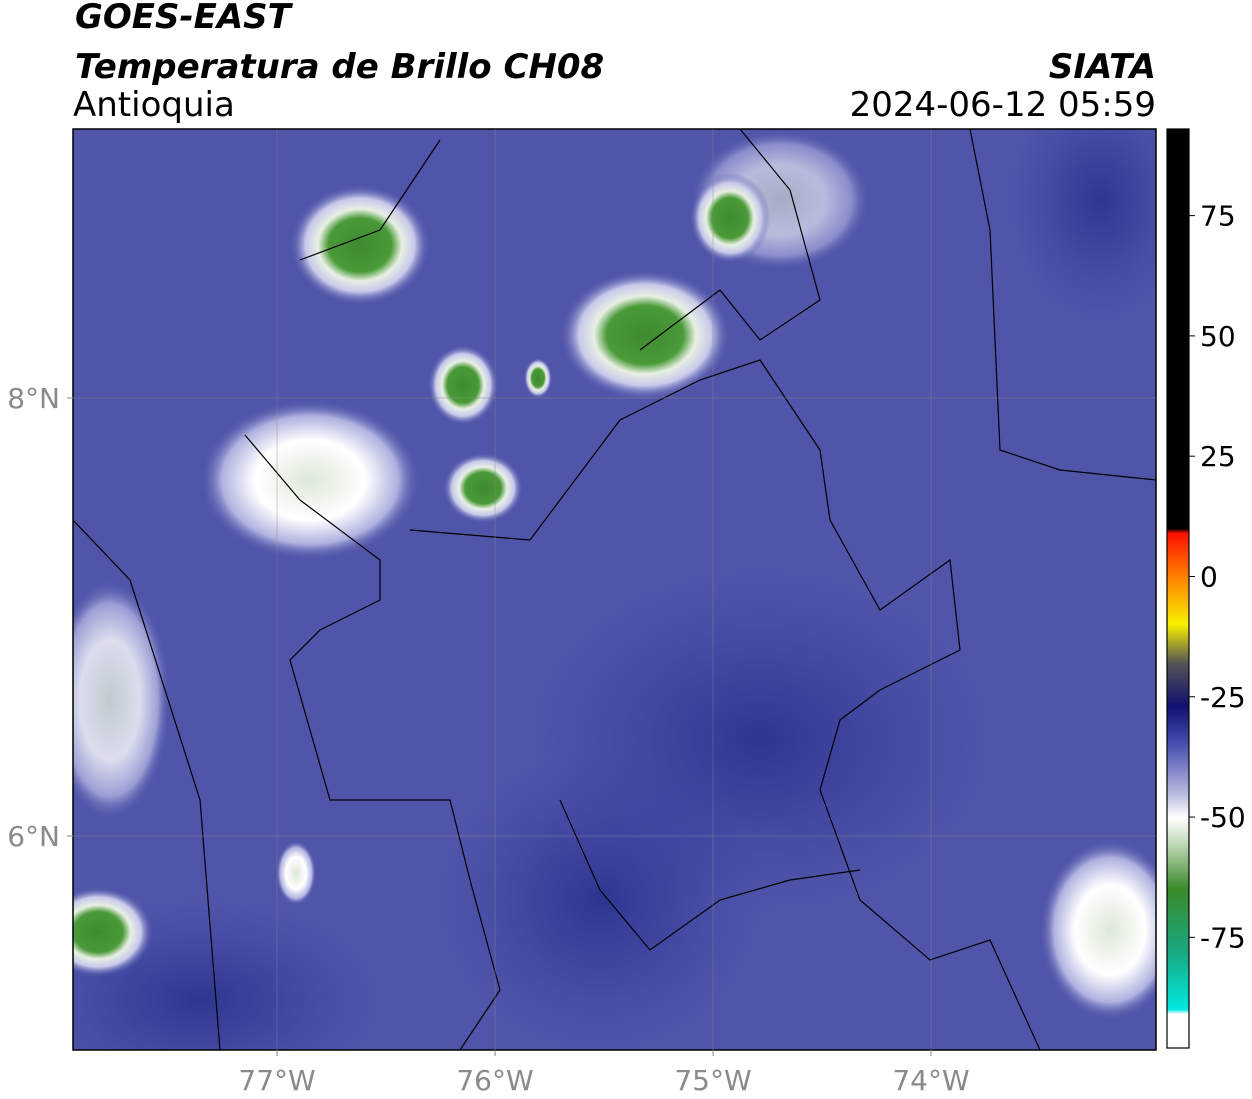  I want to click on subtitle: Temperatura de Brillo CH08, so click(339, 67).